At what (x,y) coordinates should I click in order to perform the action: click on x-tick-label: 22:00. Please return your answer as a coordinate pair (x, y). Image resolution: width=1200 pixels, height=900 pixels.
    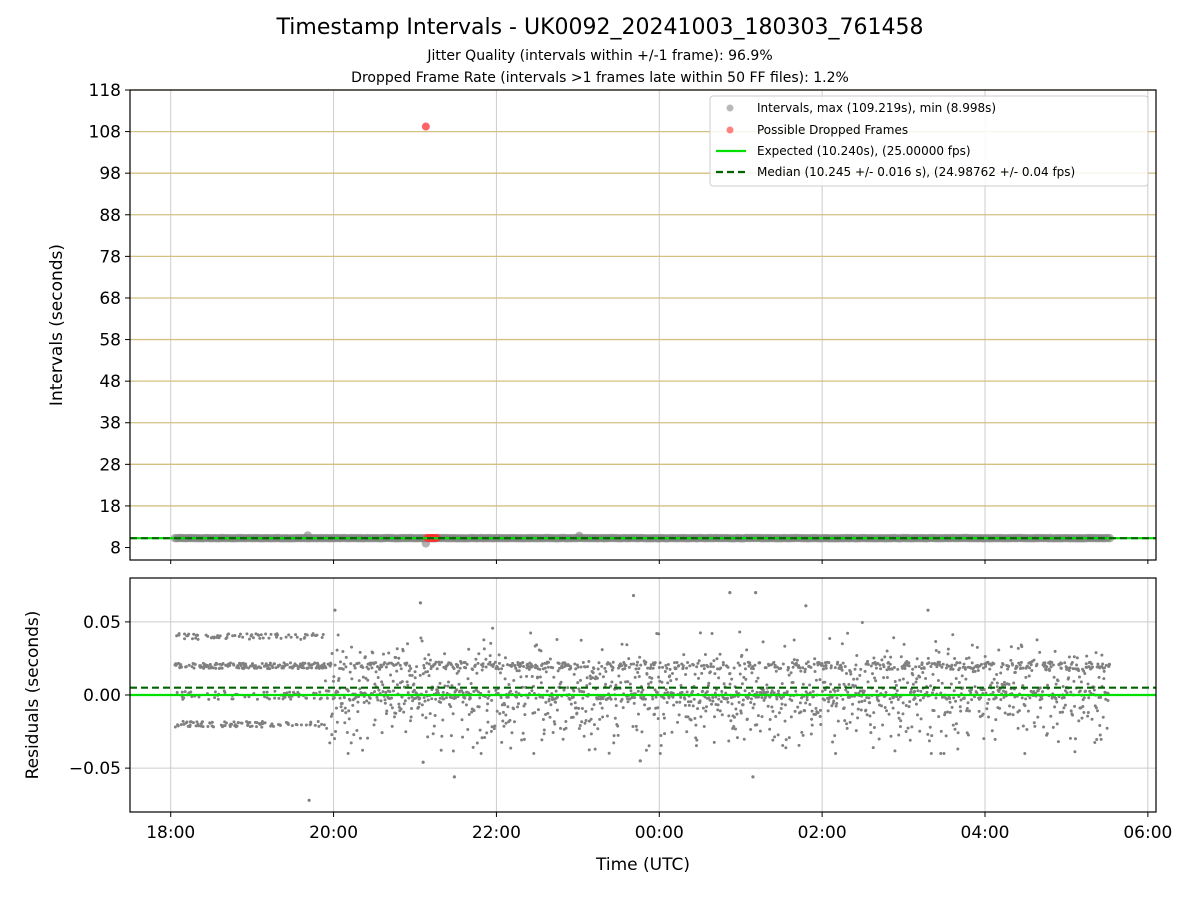
    Looking at the image, I should click on (496, 833).